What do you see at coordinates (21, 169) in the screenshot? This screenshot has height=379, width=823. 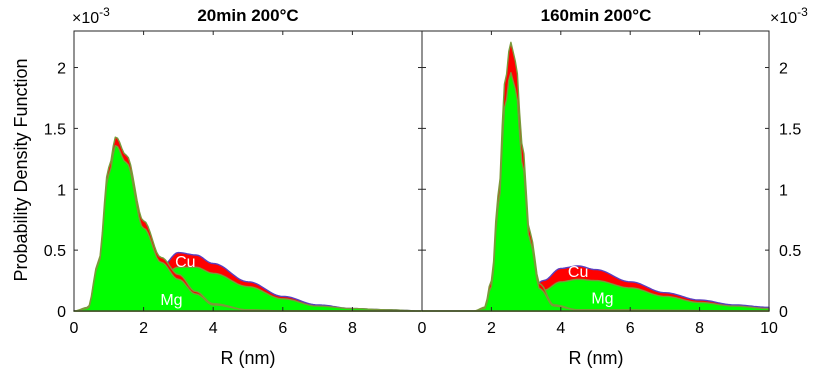 I see `y-axis-label: Probability Density Function` at bounding box center [21, 169].